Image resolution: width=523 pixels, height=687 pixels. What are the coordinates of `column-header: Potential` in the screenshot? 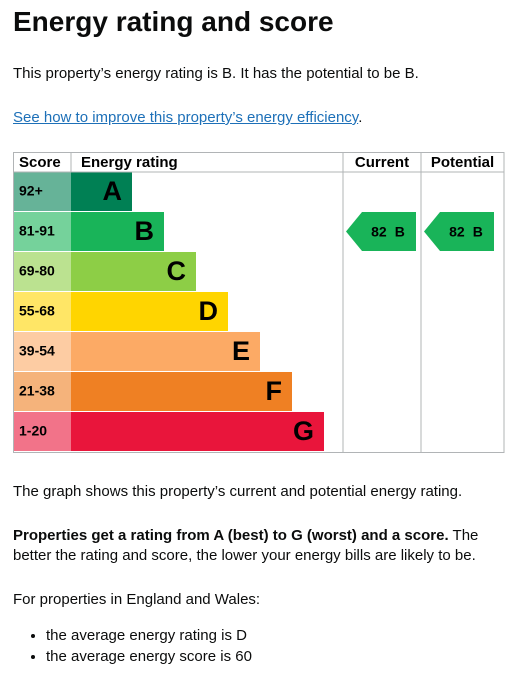 It's located at (462, 162).